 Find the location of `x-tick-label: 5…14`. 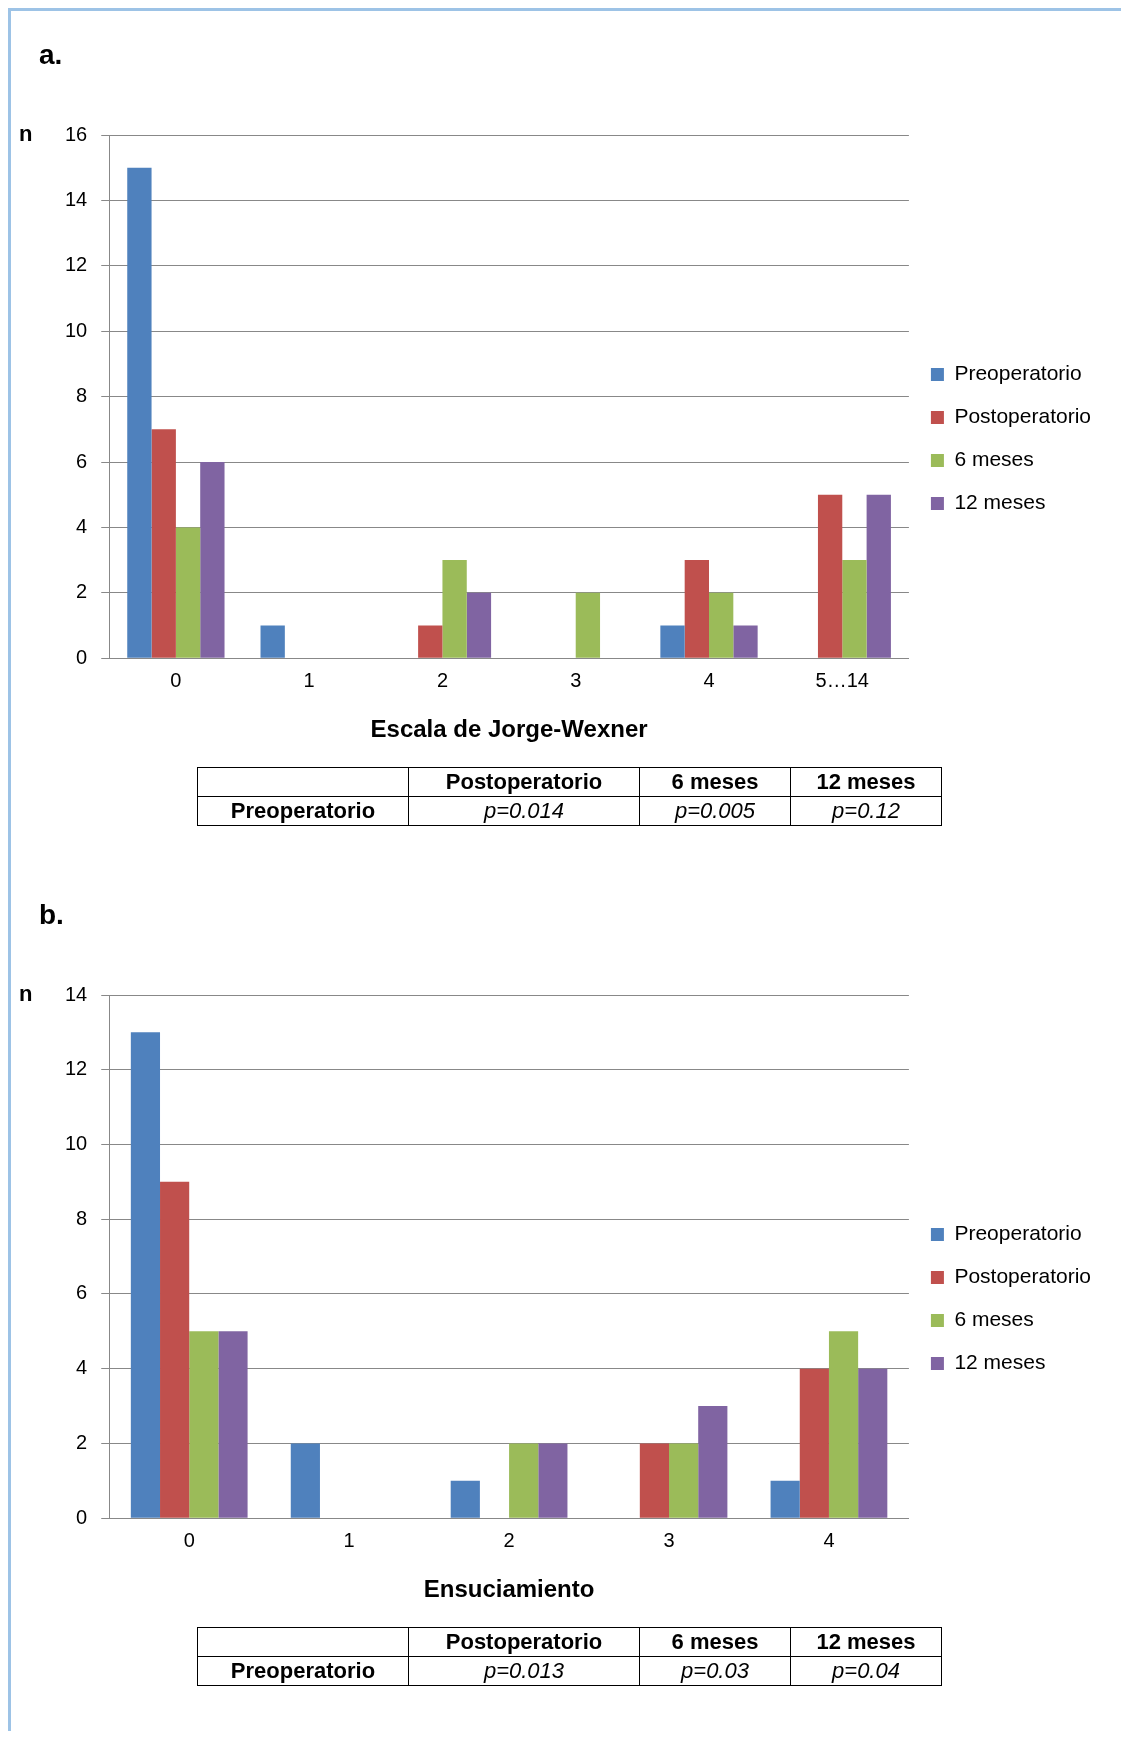

x-tick-label: 5…14 is located at coordinates (842, 679).